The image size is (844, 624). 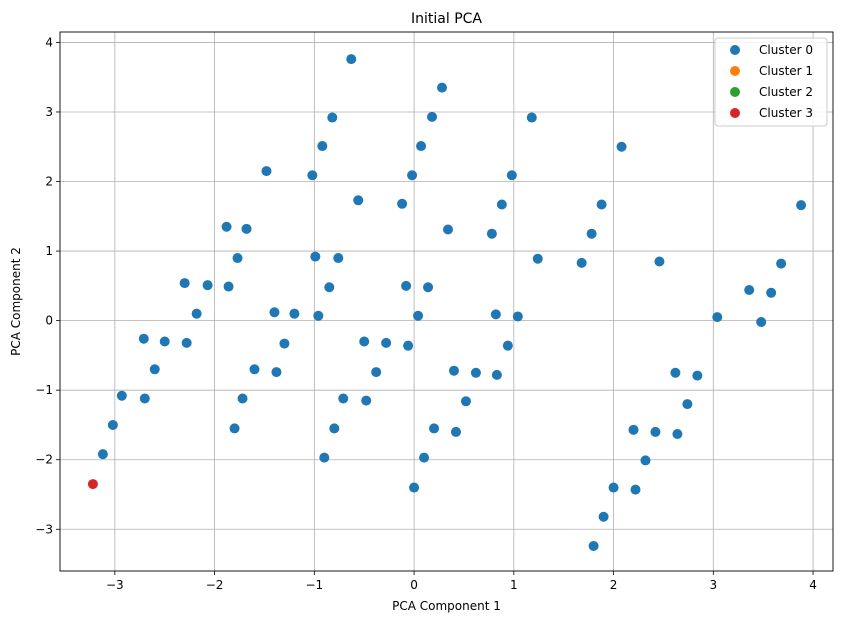 I want to click on y-tick-label: −2, so click(x=44, y=460).